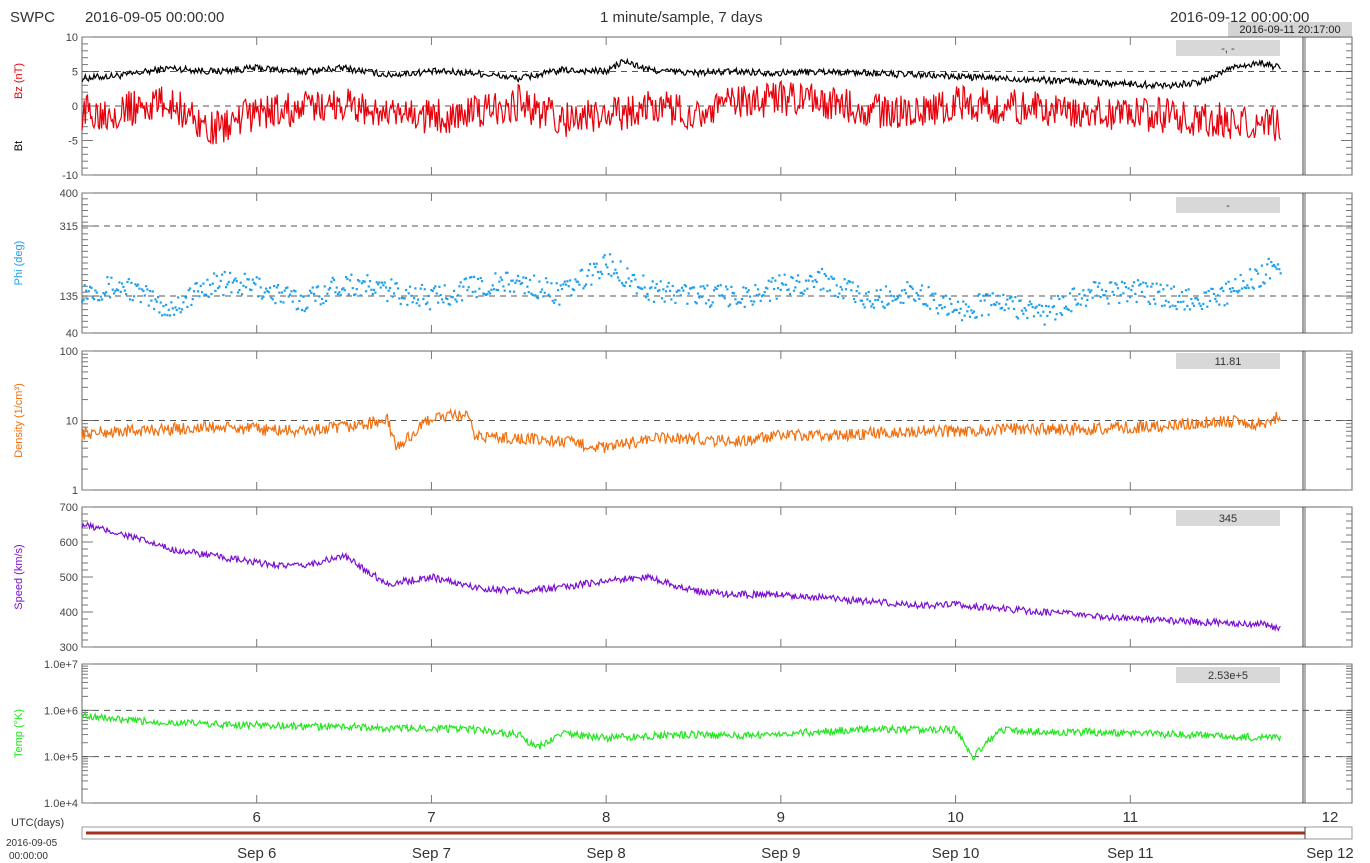  What do you see at coordinates (1228, 676) in the screenshot?
I see `current-value: 2.53e+5` at bounding box center [1228, 676].